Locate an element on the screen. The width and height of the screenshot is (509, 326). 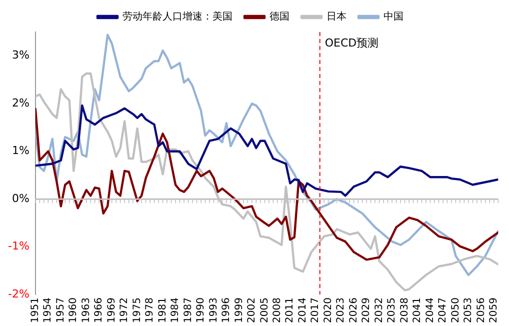
y-tick-label: 0% is located at coordinates (21, 198).